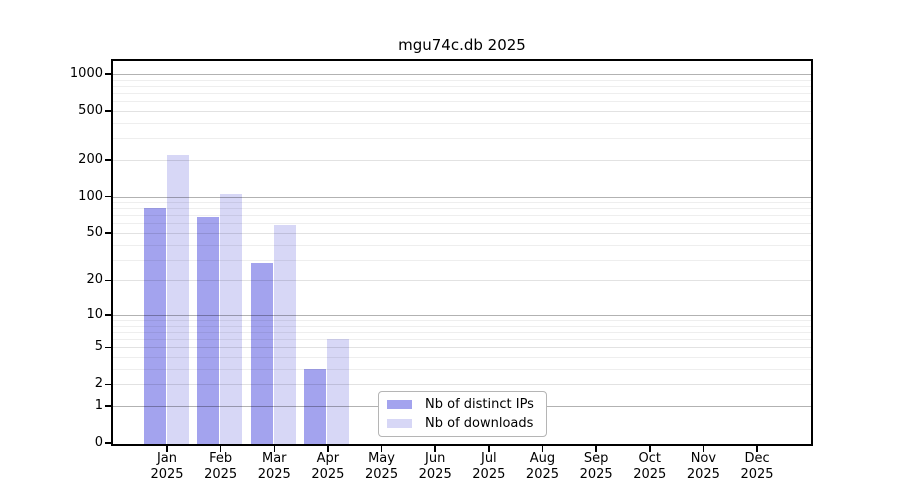 The width and height of the screenshot is (900, 500). I want to click on month-text: Dec, so click(757, 458).